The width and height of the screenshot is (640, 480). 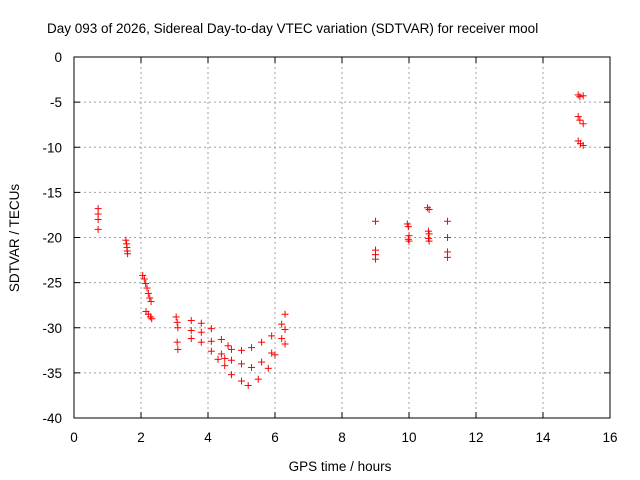 I want to click on x-tick-label: 14, so click(x=543, y=437).